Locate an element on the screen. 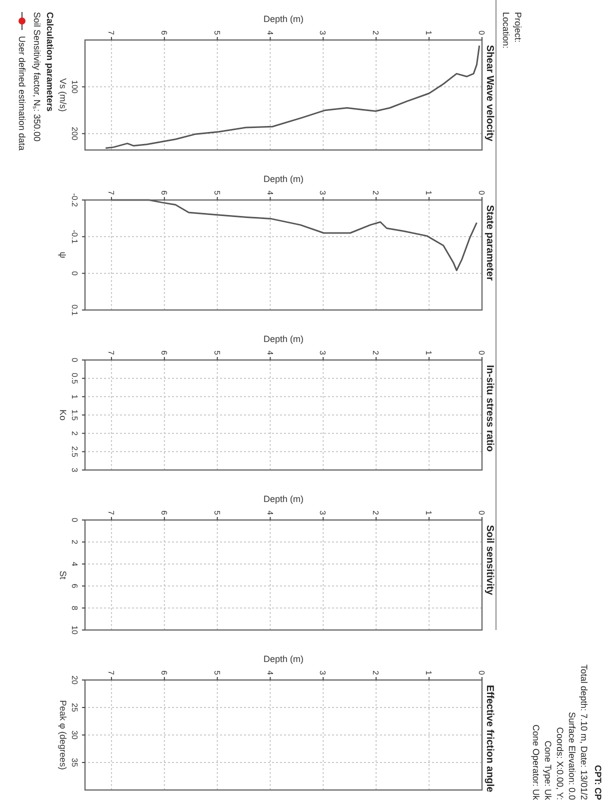 Image resolution: width=613 pixels, height=805 pixels. text: Soil Sensitivity factor, Nₛ: 350.00 is located at coordinates (37, 77).